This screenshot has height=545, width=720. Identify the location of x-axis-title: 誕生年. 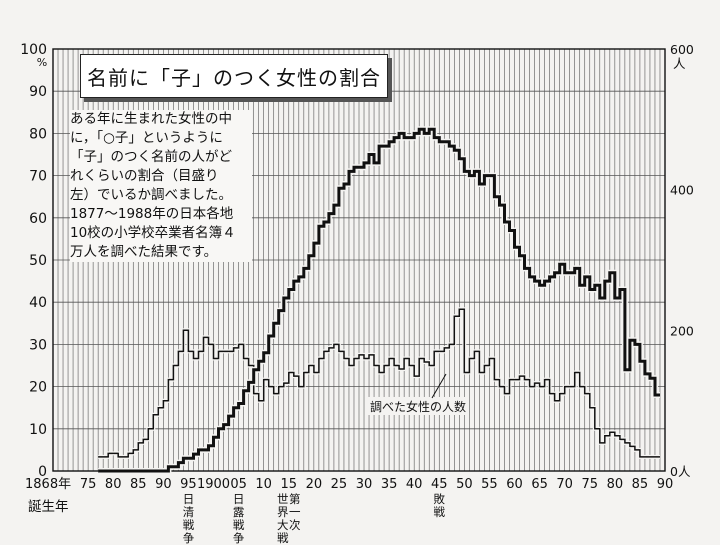
(48, 507).